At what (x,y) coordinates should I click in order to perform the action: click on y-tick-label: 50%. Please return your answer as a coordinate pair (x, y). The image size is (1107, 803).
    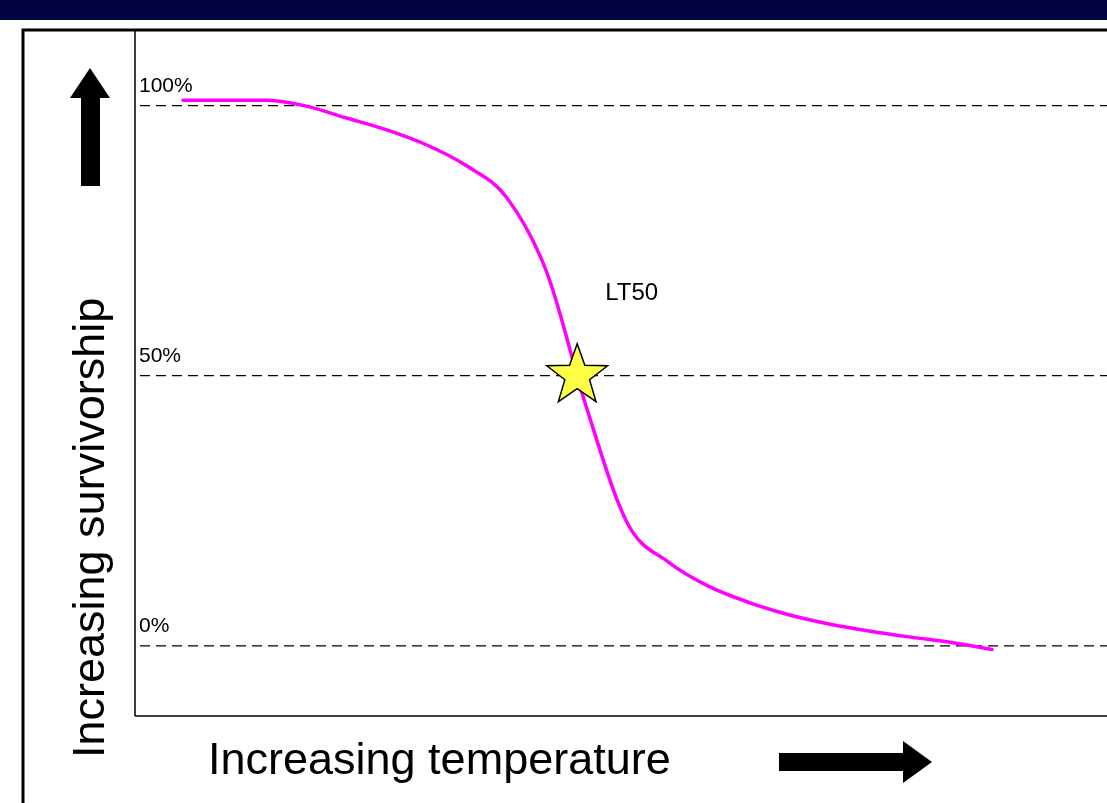
    Looking at the image, I should click on (160, 354).